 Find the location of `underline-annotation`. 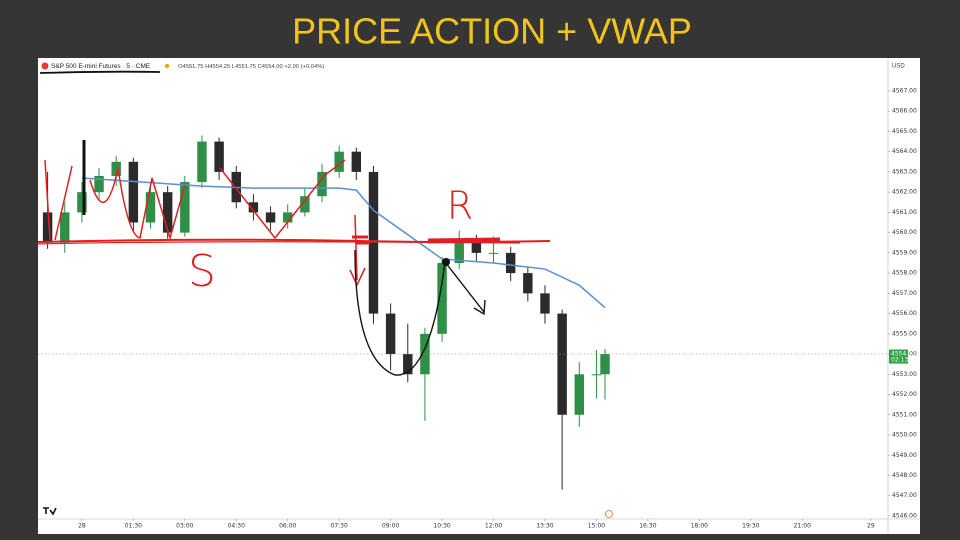

underline-annotation is located at coordinates (100, 72).